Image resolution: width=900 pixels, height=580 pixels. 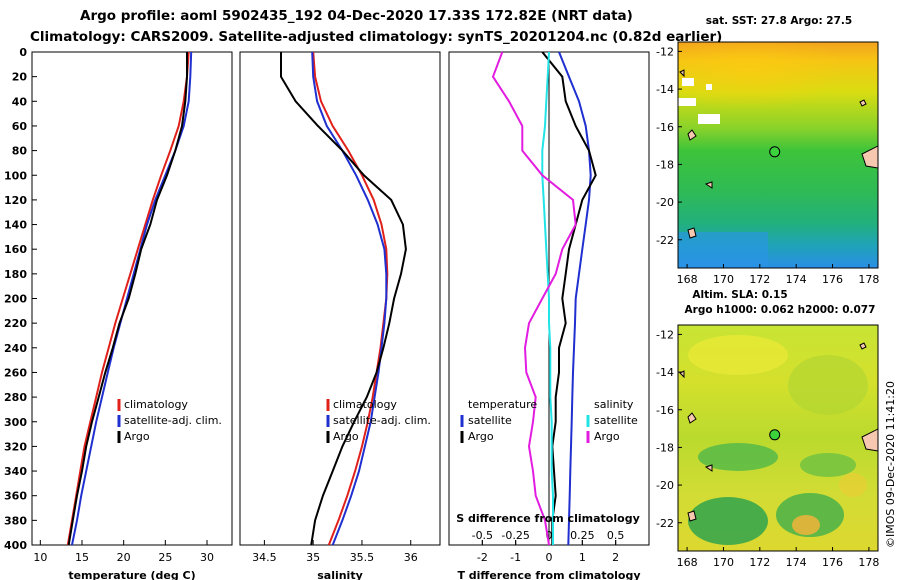 I want to click on series-line-temperature-argo, so click(x=569, y=298).